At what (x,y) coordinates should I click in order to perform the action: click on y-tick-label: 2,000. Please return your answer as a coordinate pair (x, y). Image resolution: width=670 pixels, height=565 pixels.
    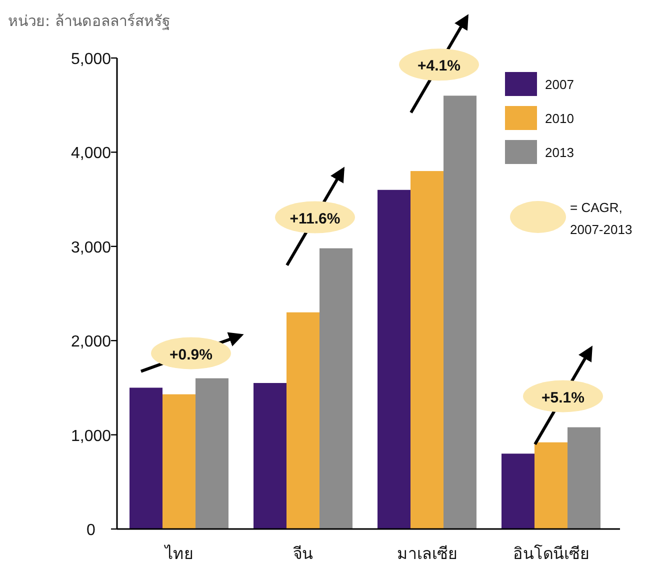
    Looking at the image, I should click on (91, 342).